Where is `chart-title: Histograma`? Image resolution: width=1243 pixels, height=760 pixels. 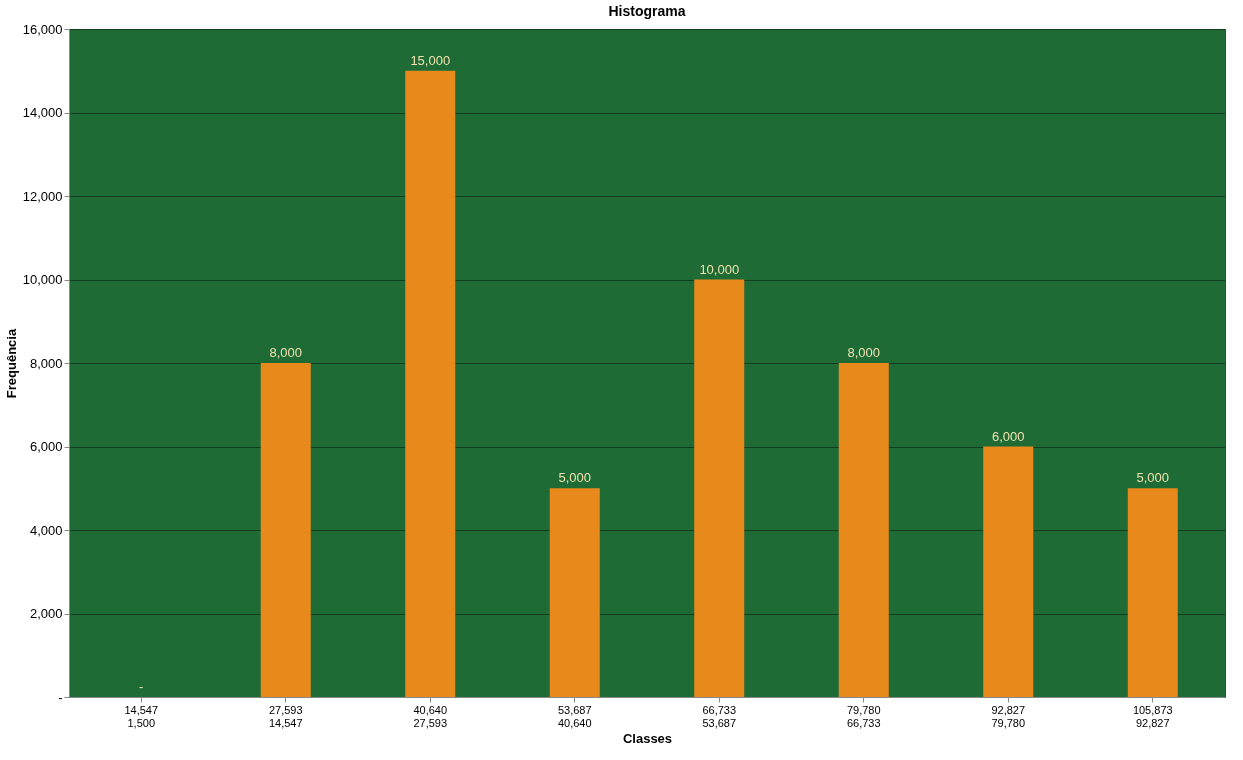 chart-title: Histograma is located at coordinates (647, 11).